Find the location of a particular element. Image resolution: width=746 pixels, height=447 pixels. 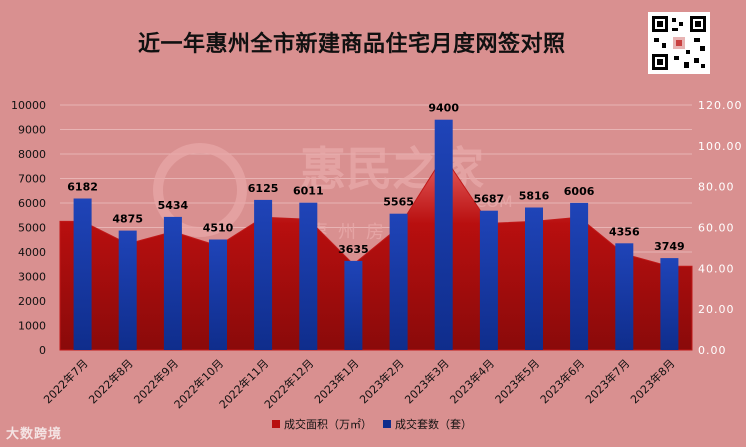

x-tick-label: 2022年7月 is located at coordinates (65, 381).